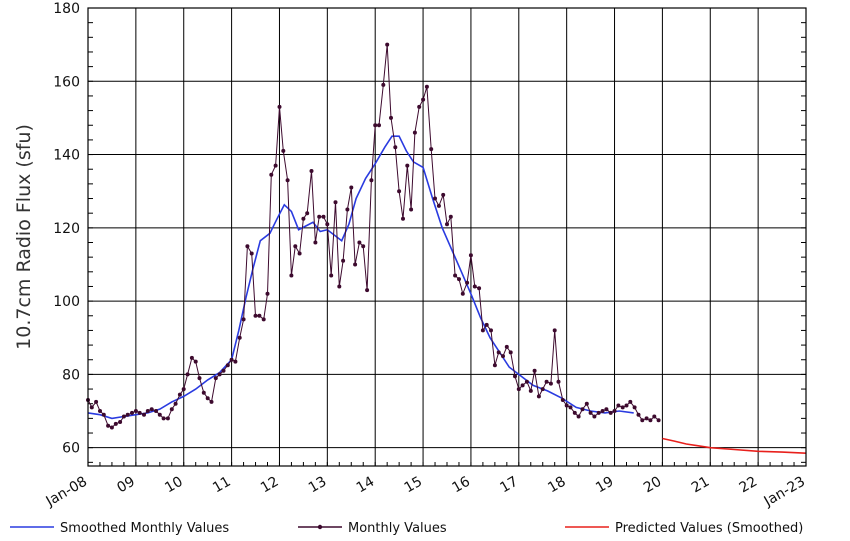  What do you see at coordinates (556, 485) in the screenshot?
I see `x-tick-label: 18` at bounding box center [556, 485].